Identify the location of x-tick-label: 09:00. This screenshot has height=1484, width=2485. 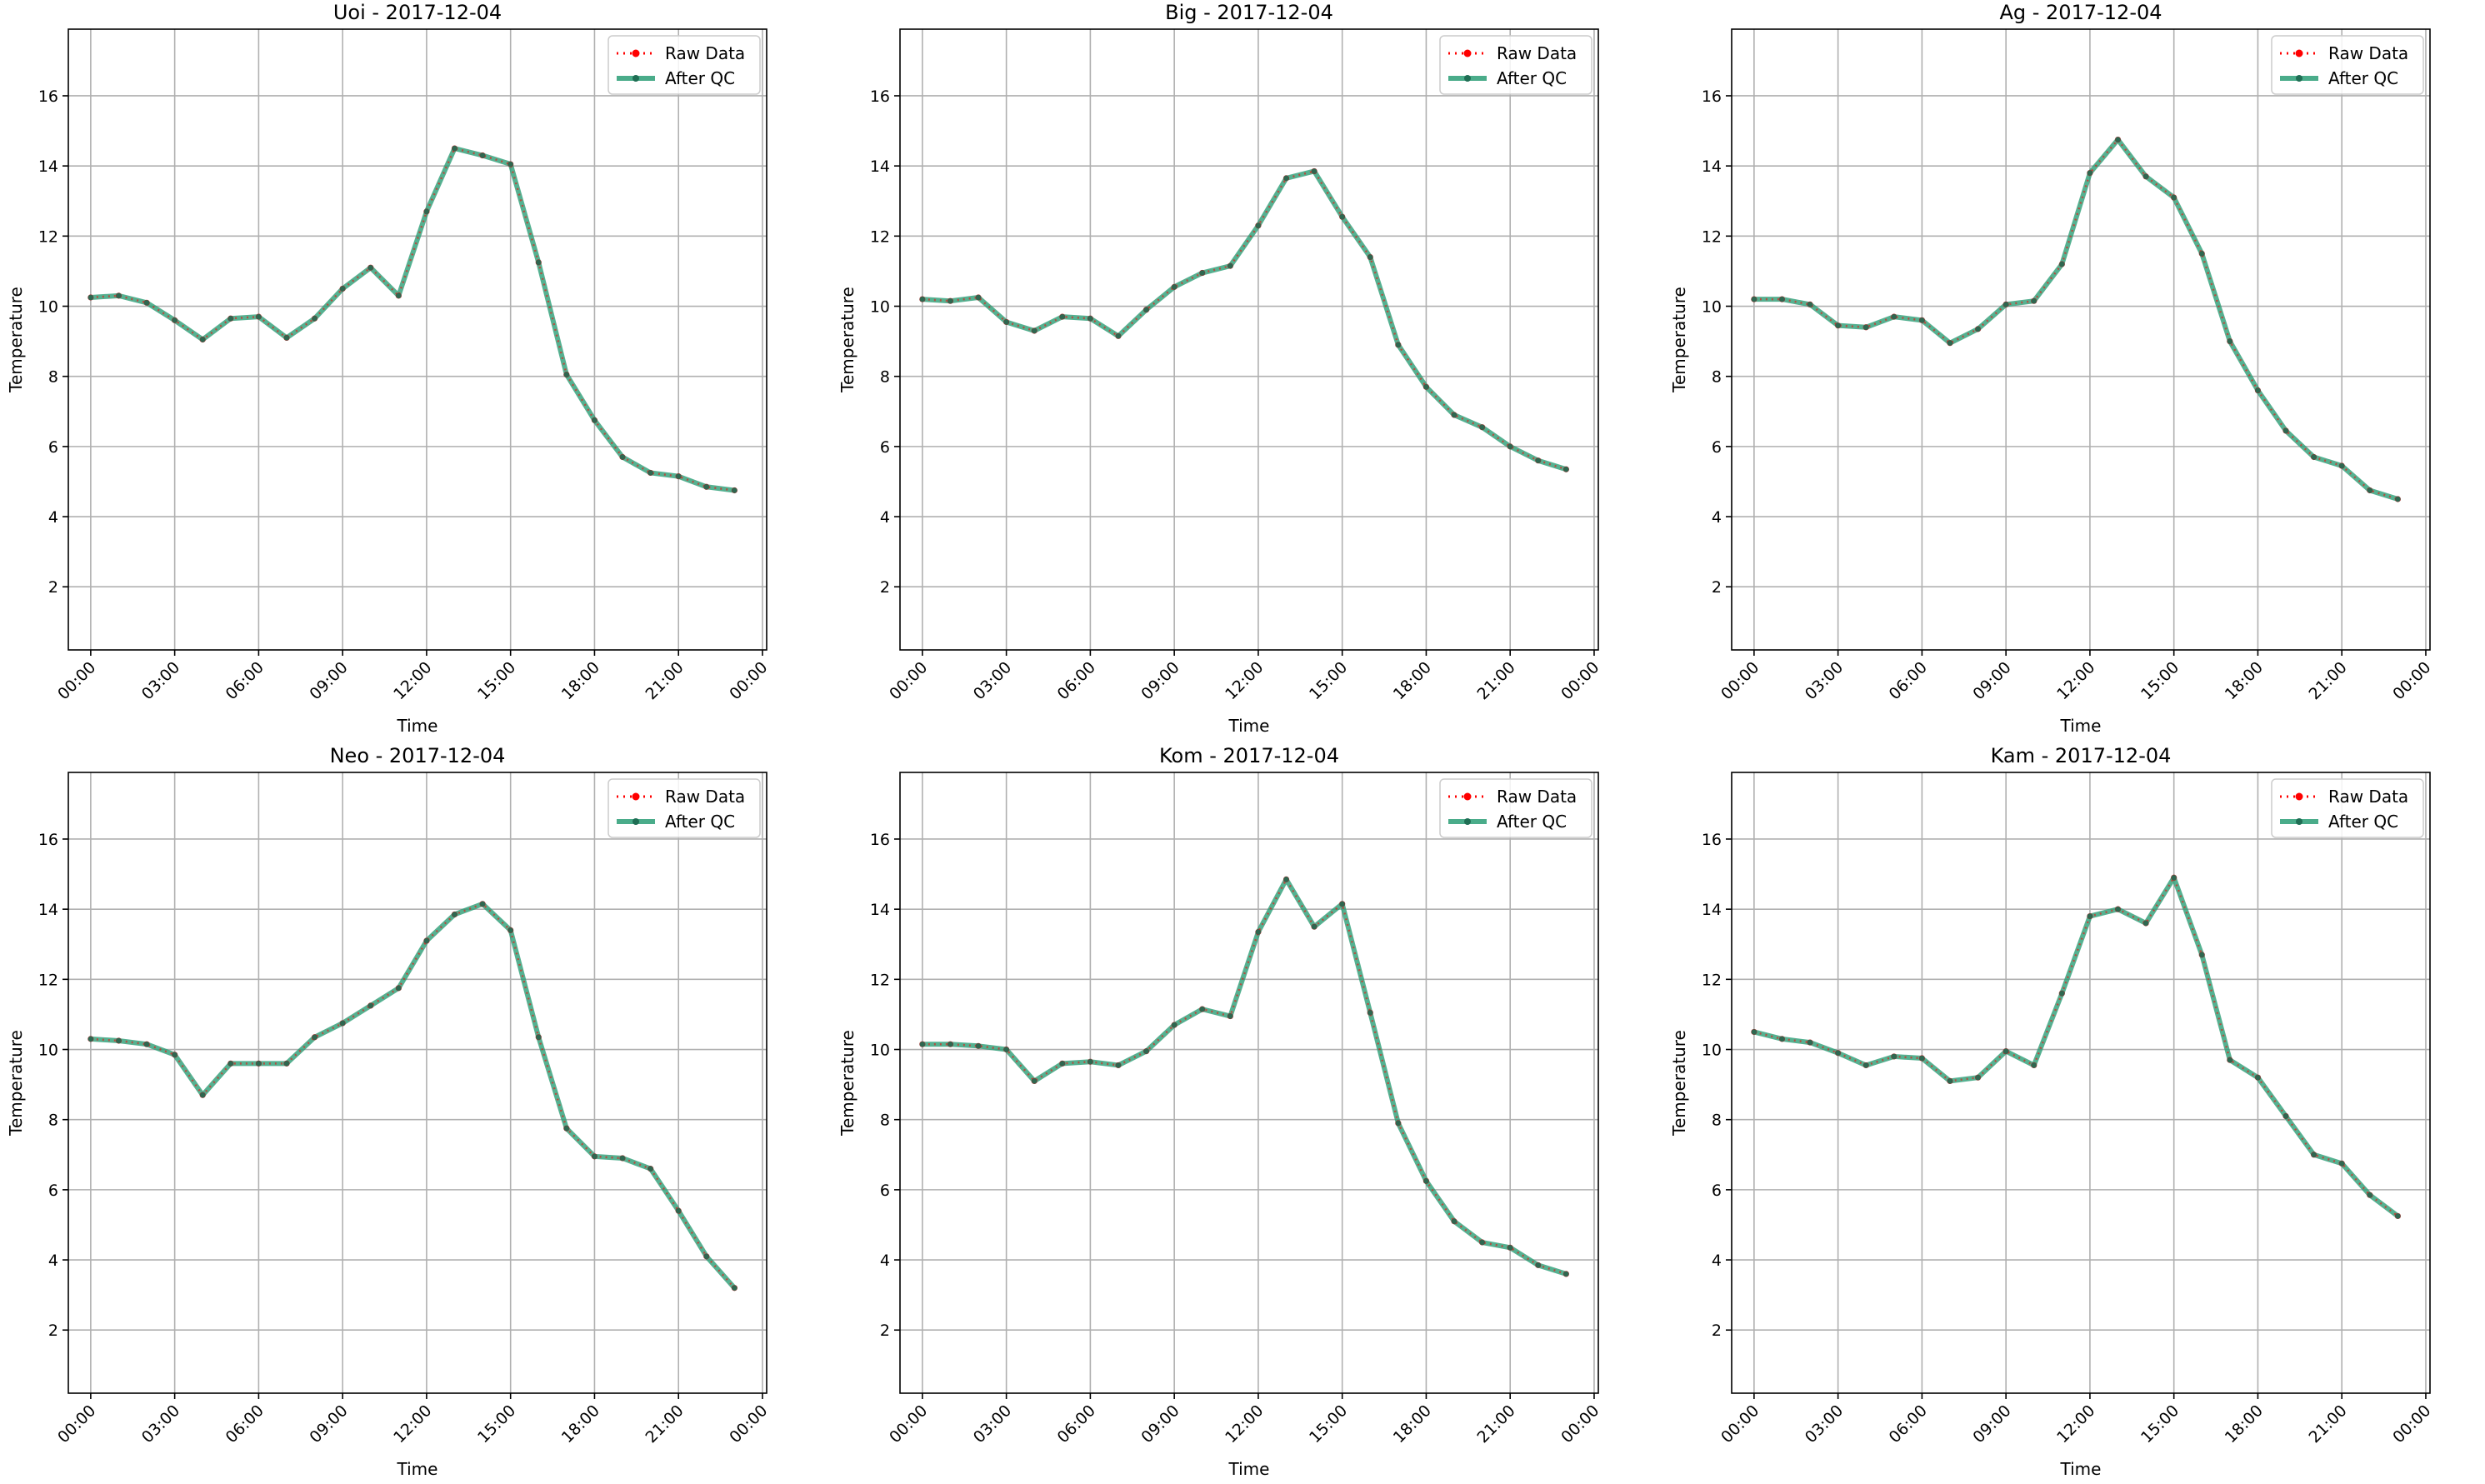
(1991, 680).